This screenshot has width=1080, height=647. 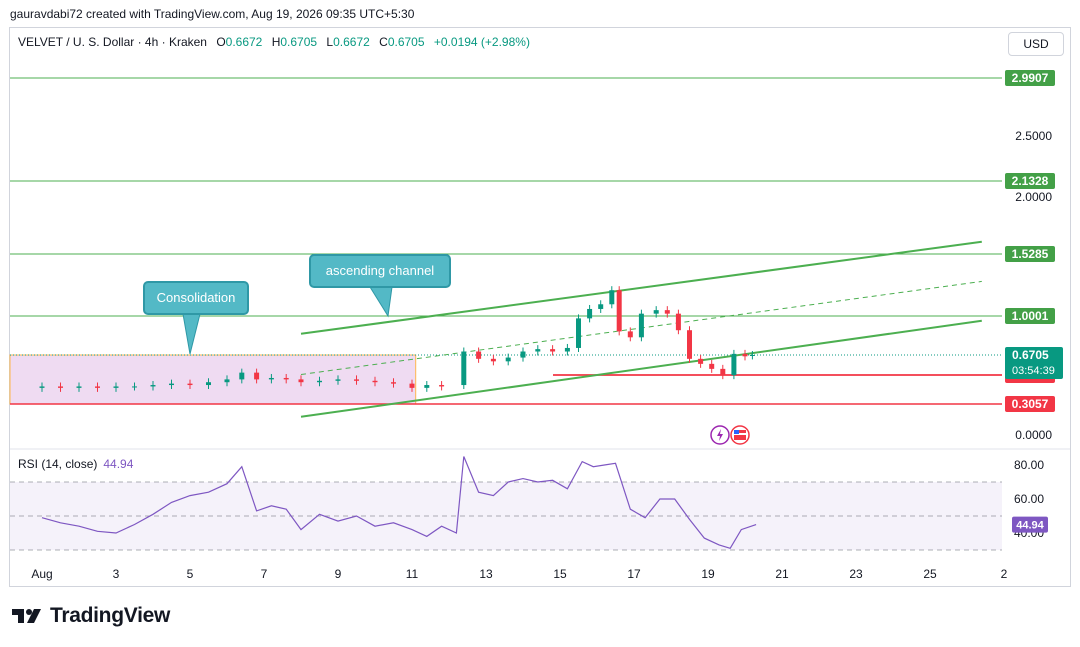 I want to click on consolidation-zone, so click(x=213, y=379).